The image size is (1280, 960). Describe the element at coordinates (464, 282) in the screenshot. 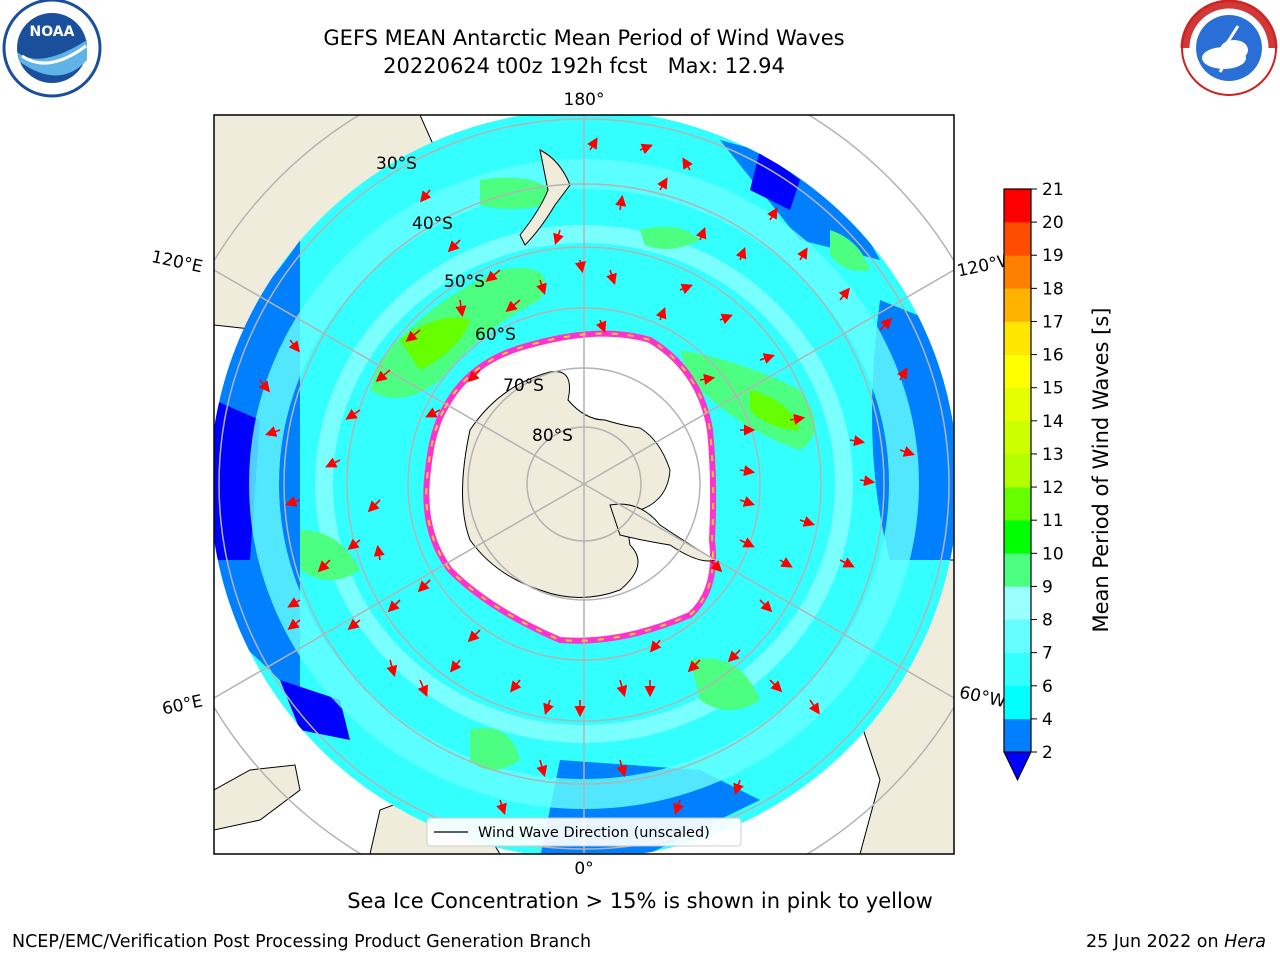

I see `lat-label-50s: 50°S` at that location.